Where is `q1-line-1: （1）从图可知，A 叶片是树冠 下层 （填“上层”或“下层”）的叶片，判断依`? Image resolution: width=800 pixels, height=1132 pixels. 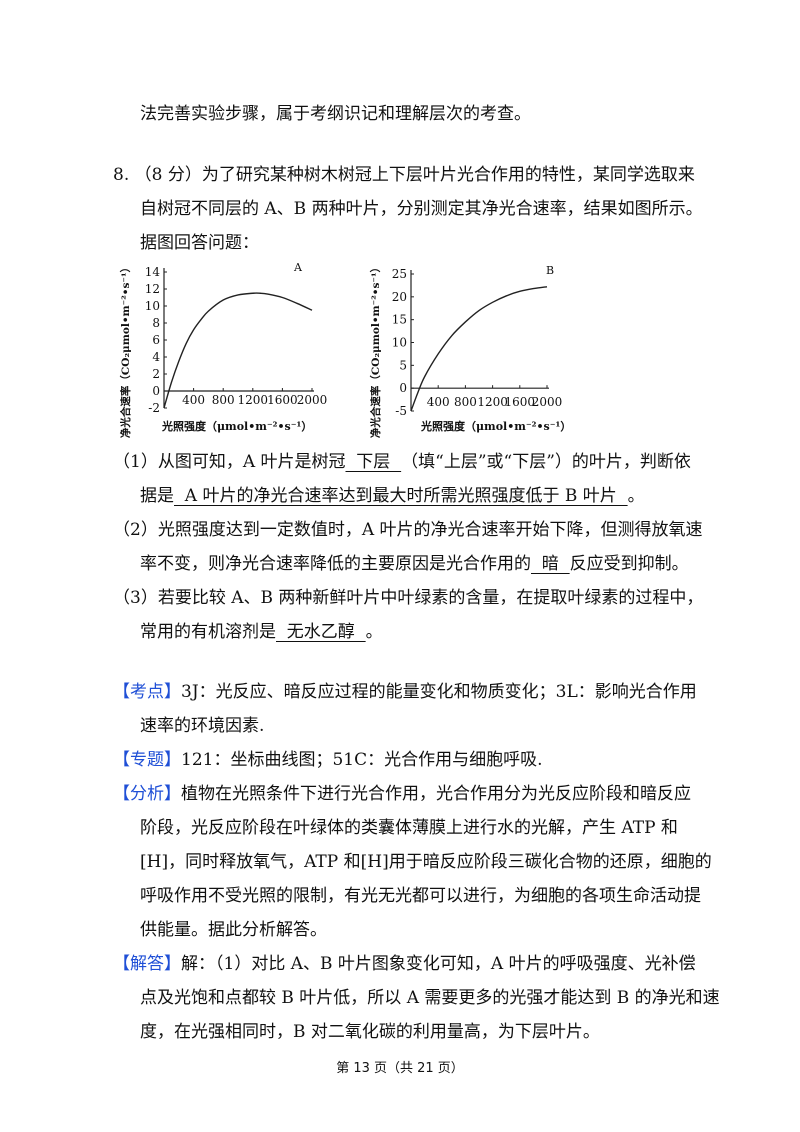
q1-line-1: （1）从图可知，A 叶片是树冠 下层 （填“上层”或“下层”）的叶片，判断依 is located at coordinates (402, 462).